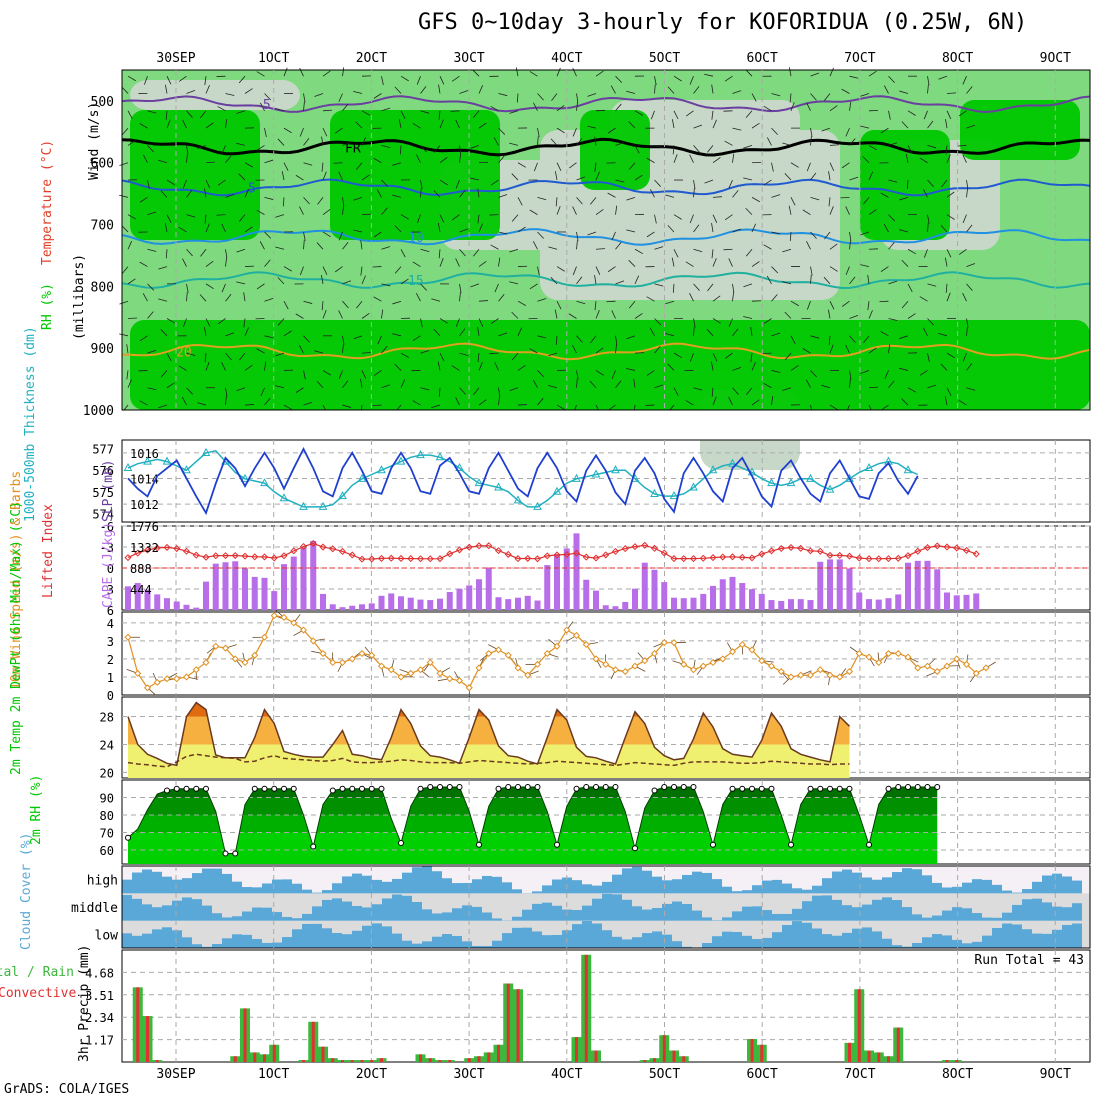 The width and height of the screenshot is (1100, 1100). I want to click on ylabel-precip: 3hr Precip (mm), so click(84, 1003).